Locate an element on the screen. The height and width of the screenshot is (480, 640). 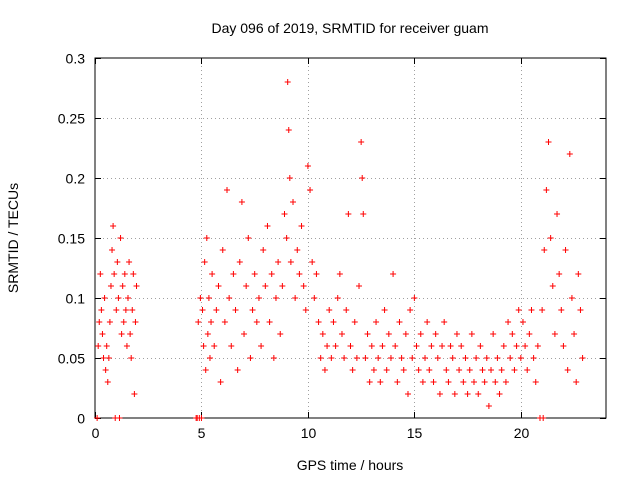
y-axis-label: SRMTID / TECUs is located at coordinates (13, 238).